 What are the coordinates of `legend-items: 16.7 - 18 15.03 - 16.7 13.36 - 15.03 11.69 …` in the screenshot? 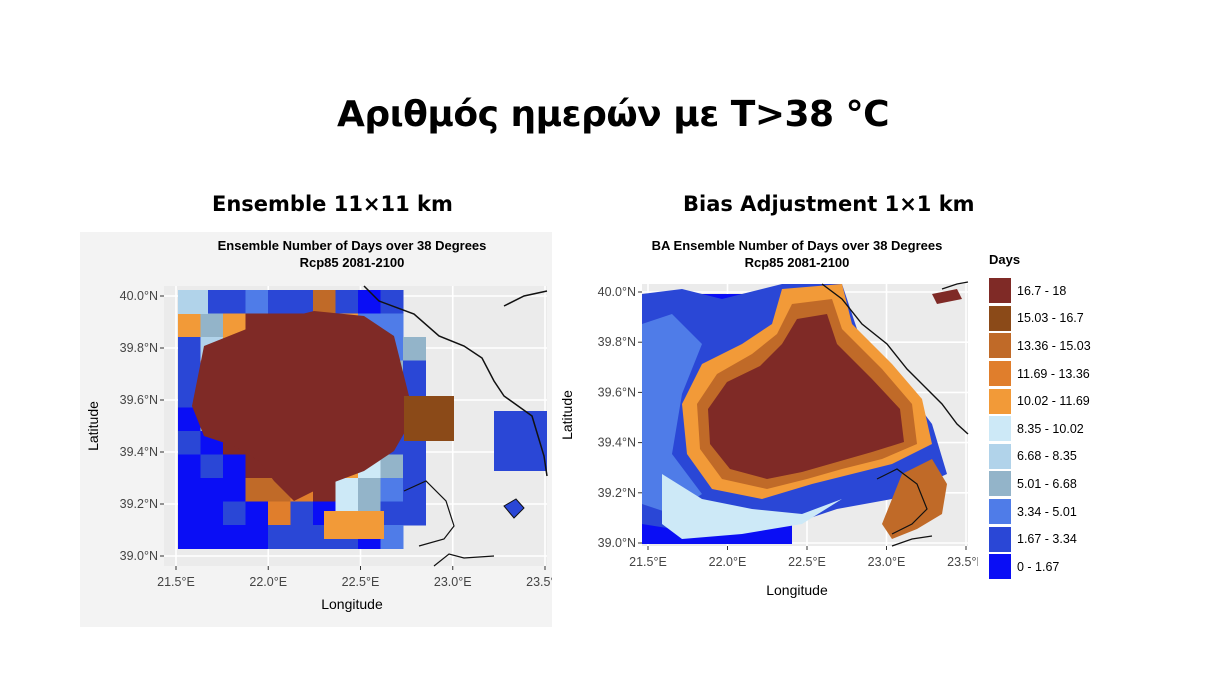 It's located at (1040, 429).